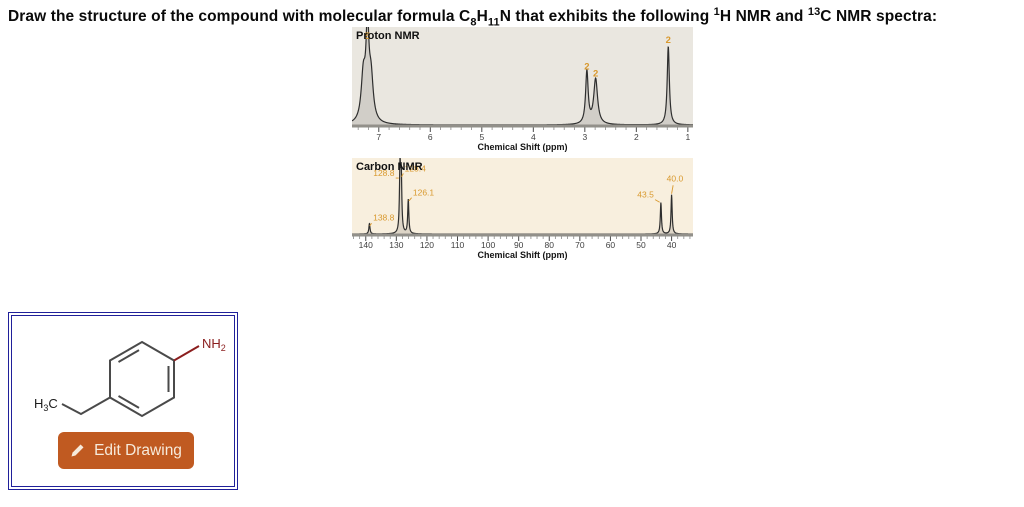  I want to click on svg-text: 7, so click(378, 137).